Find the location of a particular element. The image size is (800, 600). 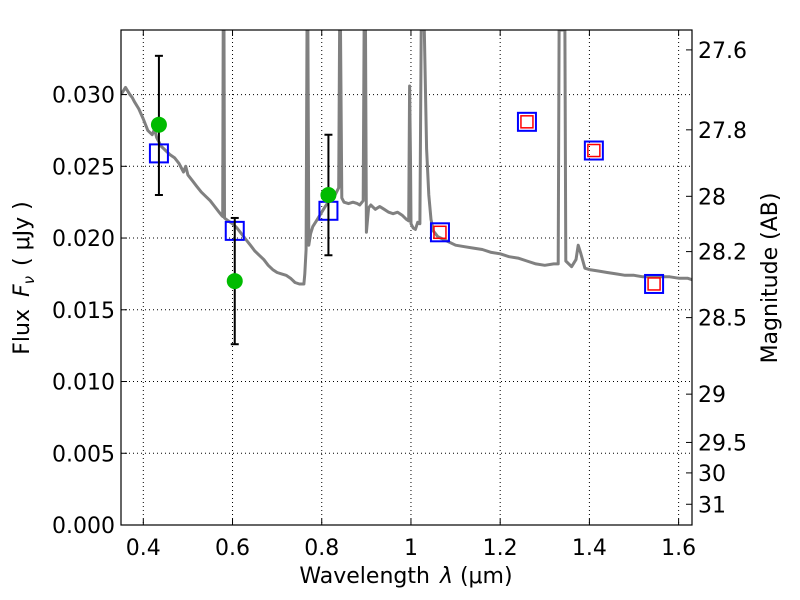

x-axis-title-symbol: λ is located at coordinates (446, 576).